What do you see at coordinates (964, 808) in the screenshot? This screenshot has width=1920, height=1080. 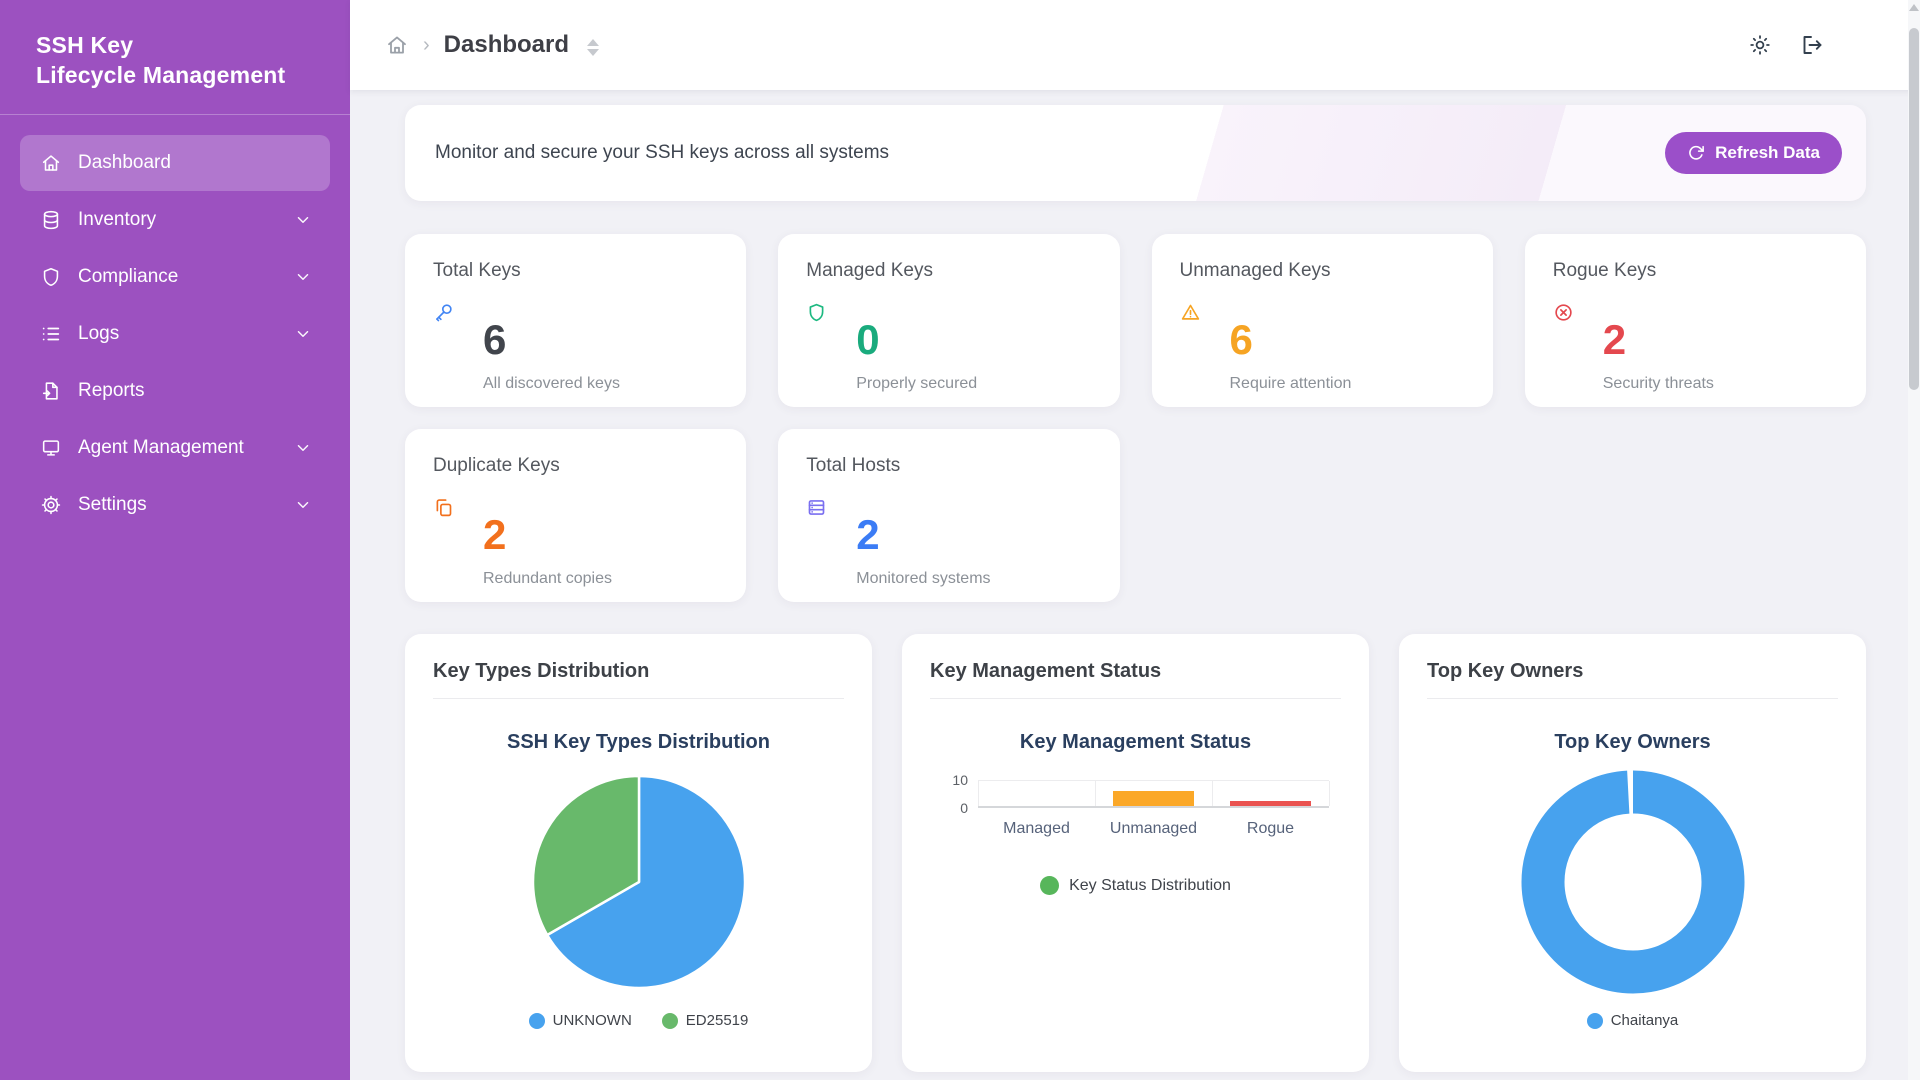 I see `y-tick: 0` at bounding box center [964, 808].